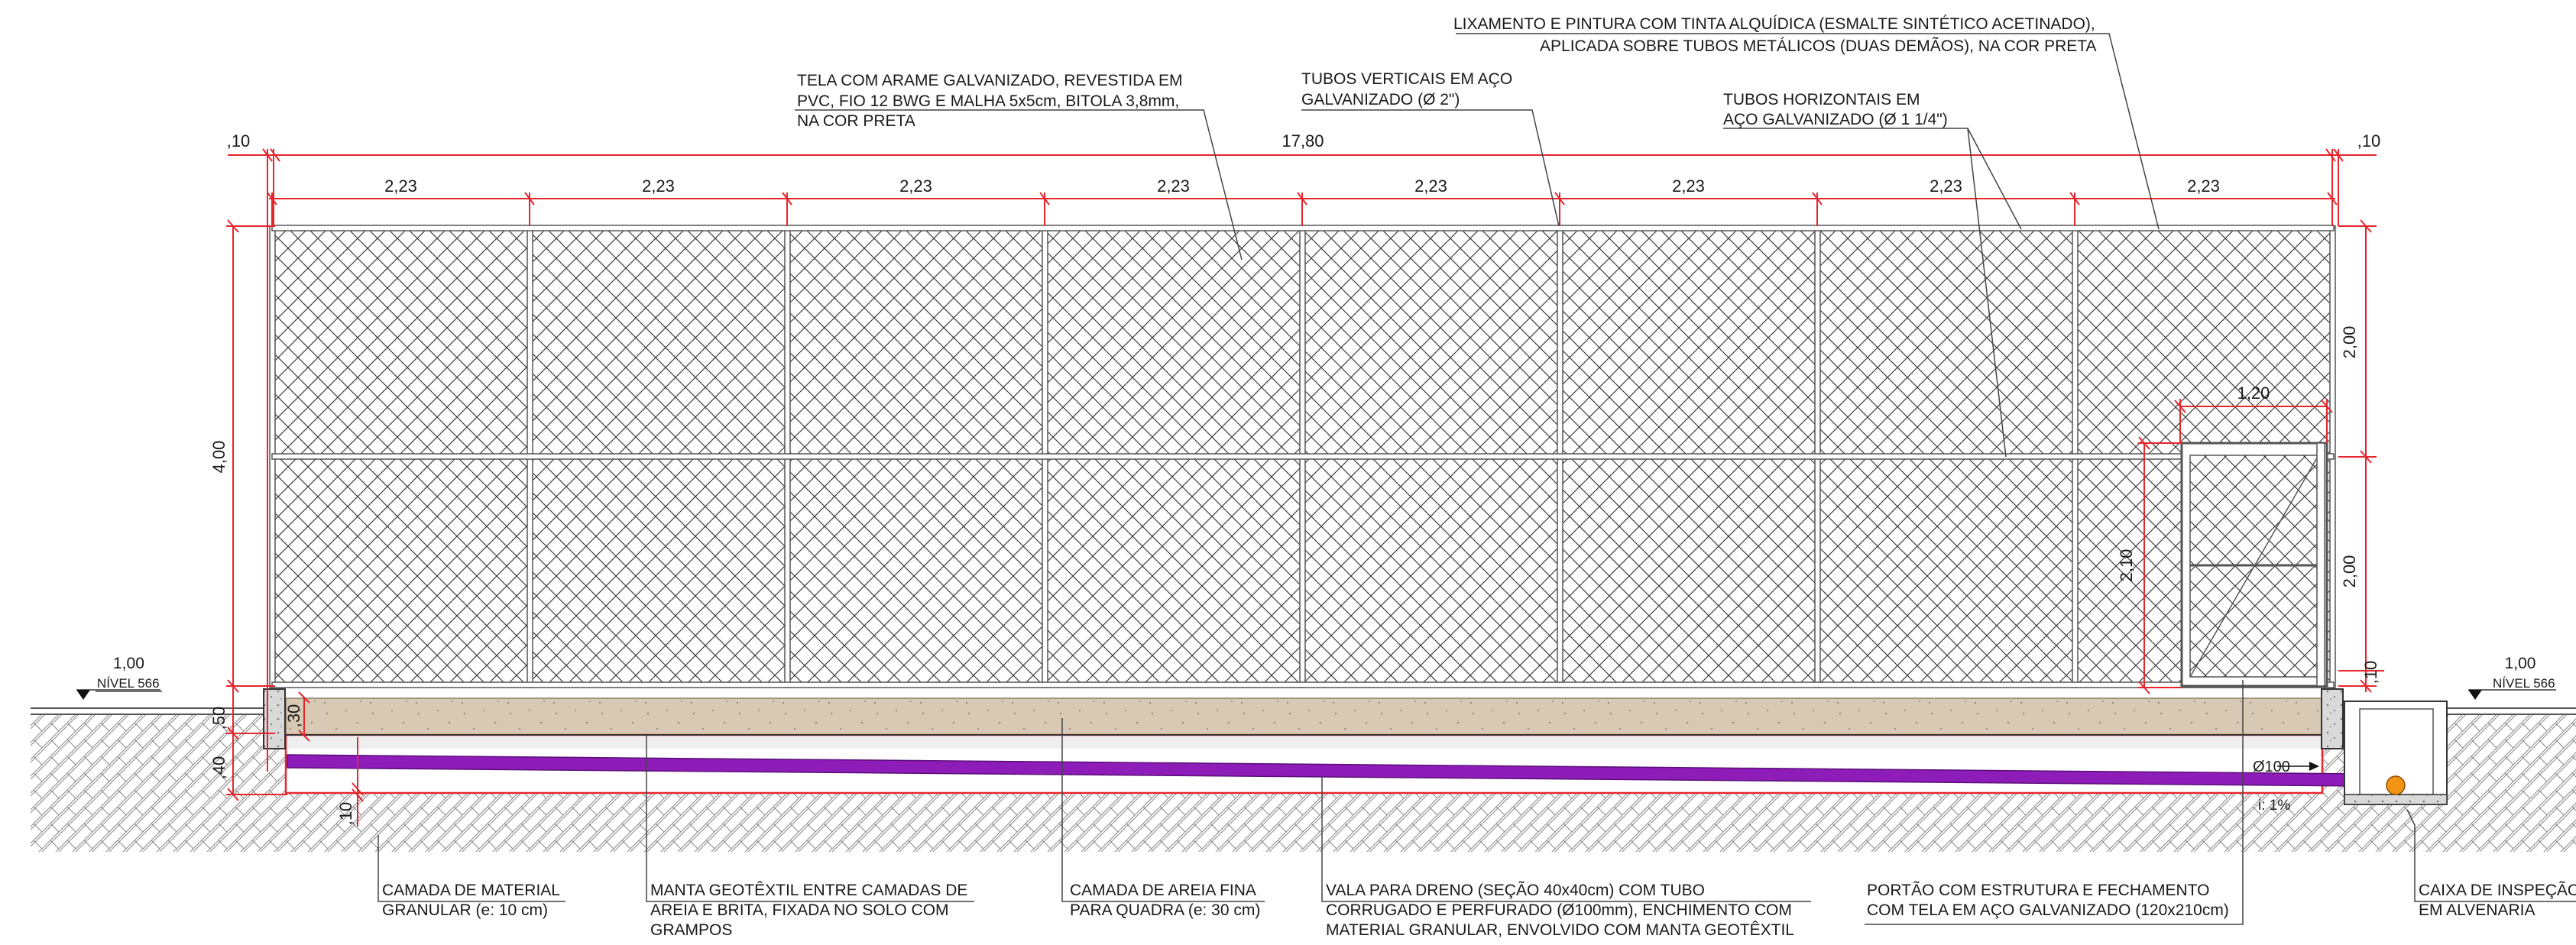  I want to click on middle-rail, so click(1303, 456).